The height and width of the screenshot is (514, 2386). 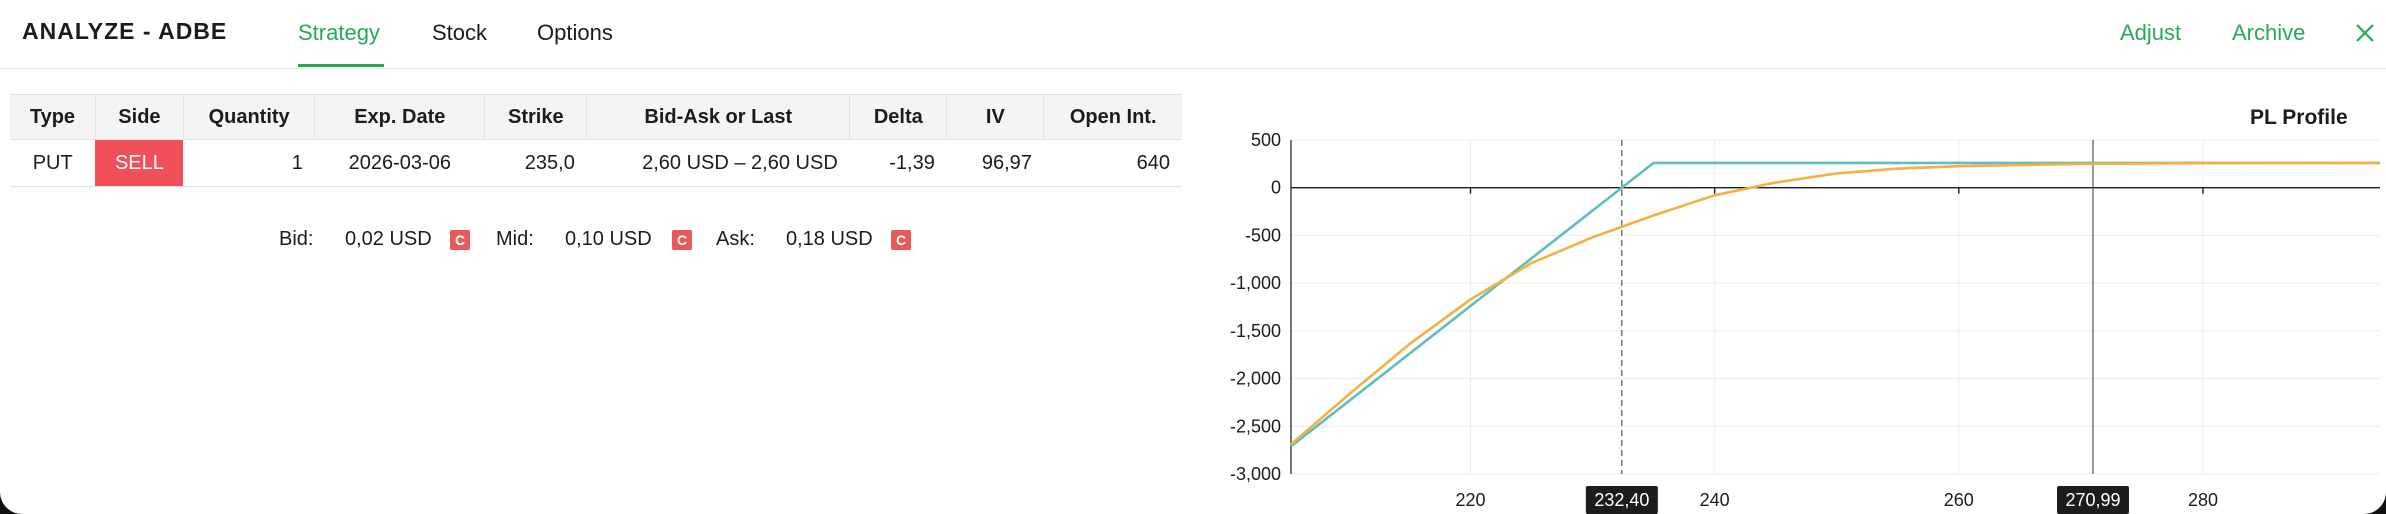 What do you see at coordinates (1255, 474) in the screenshot?
I see `y-tick-label: -3,000` at bounding box center [1255, 474].